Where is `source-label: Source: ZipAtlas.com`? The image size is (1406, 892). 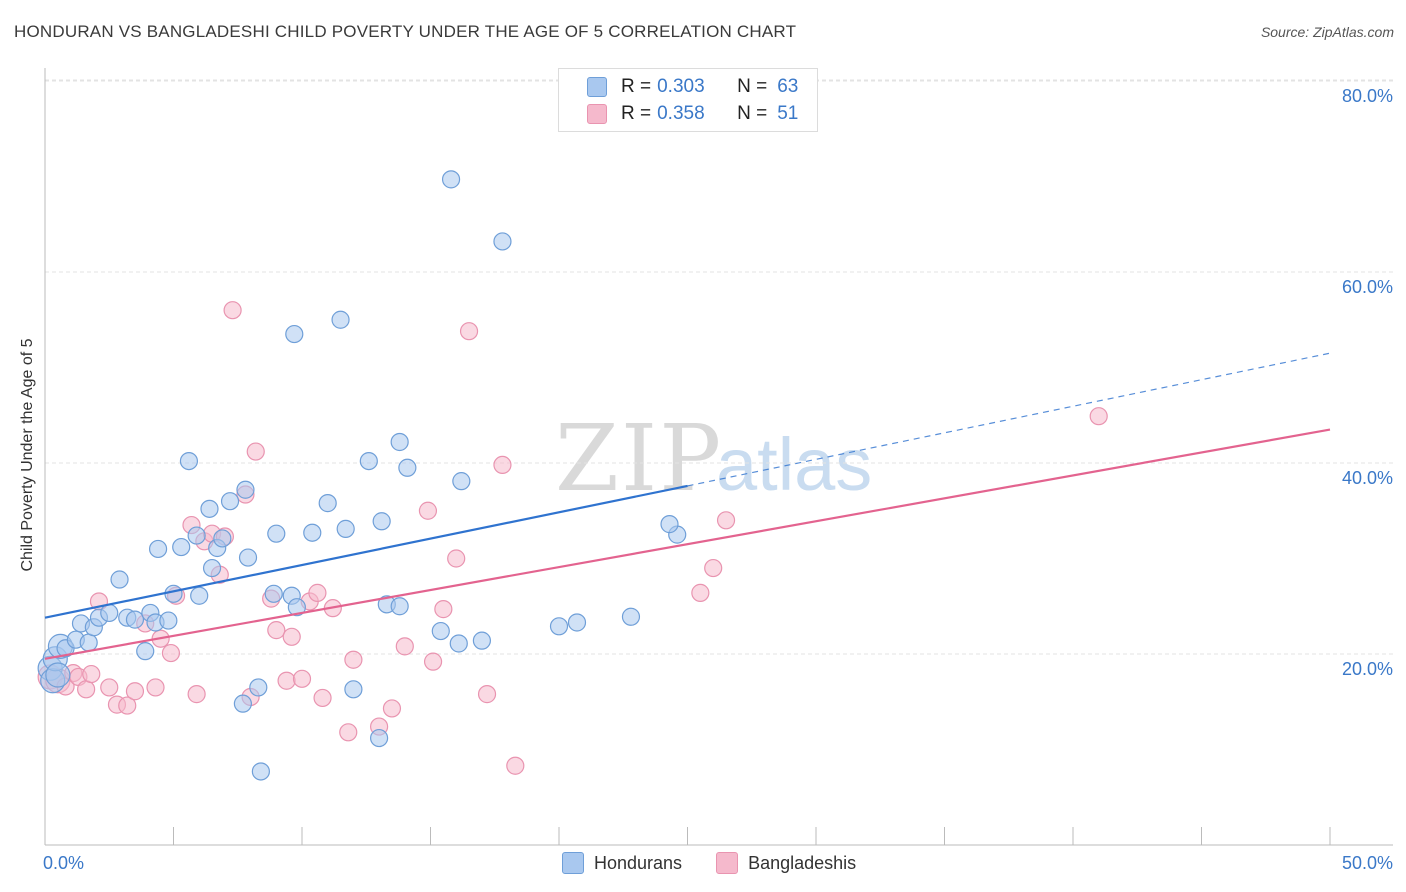 source-label: Source: ZipAtlas.com is located at coordinates (1327, 32).